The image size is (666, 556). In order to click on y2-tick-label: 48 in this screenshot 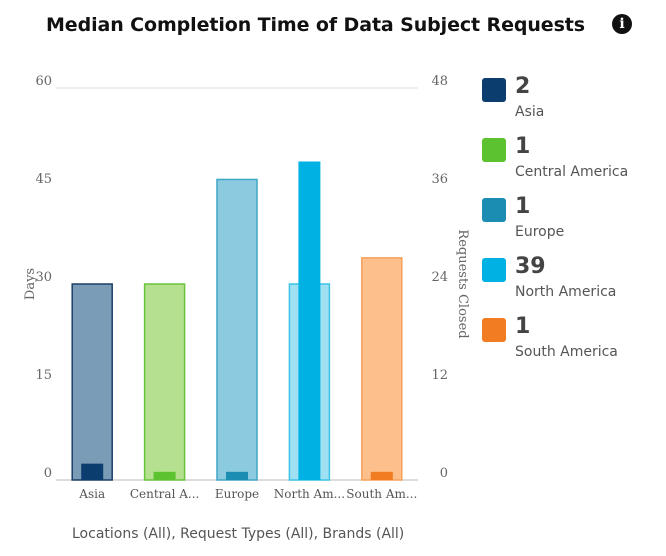, I will do `click(439, 81)`.